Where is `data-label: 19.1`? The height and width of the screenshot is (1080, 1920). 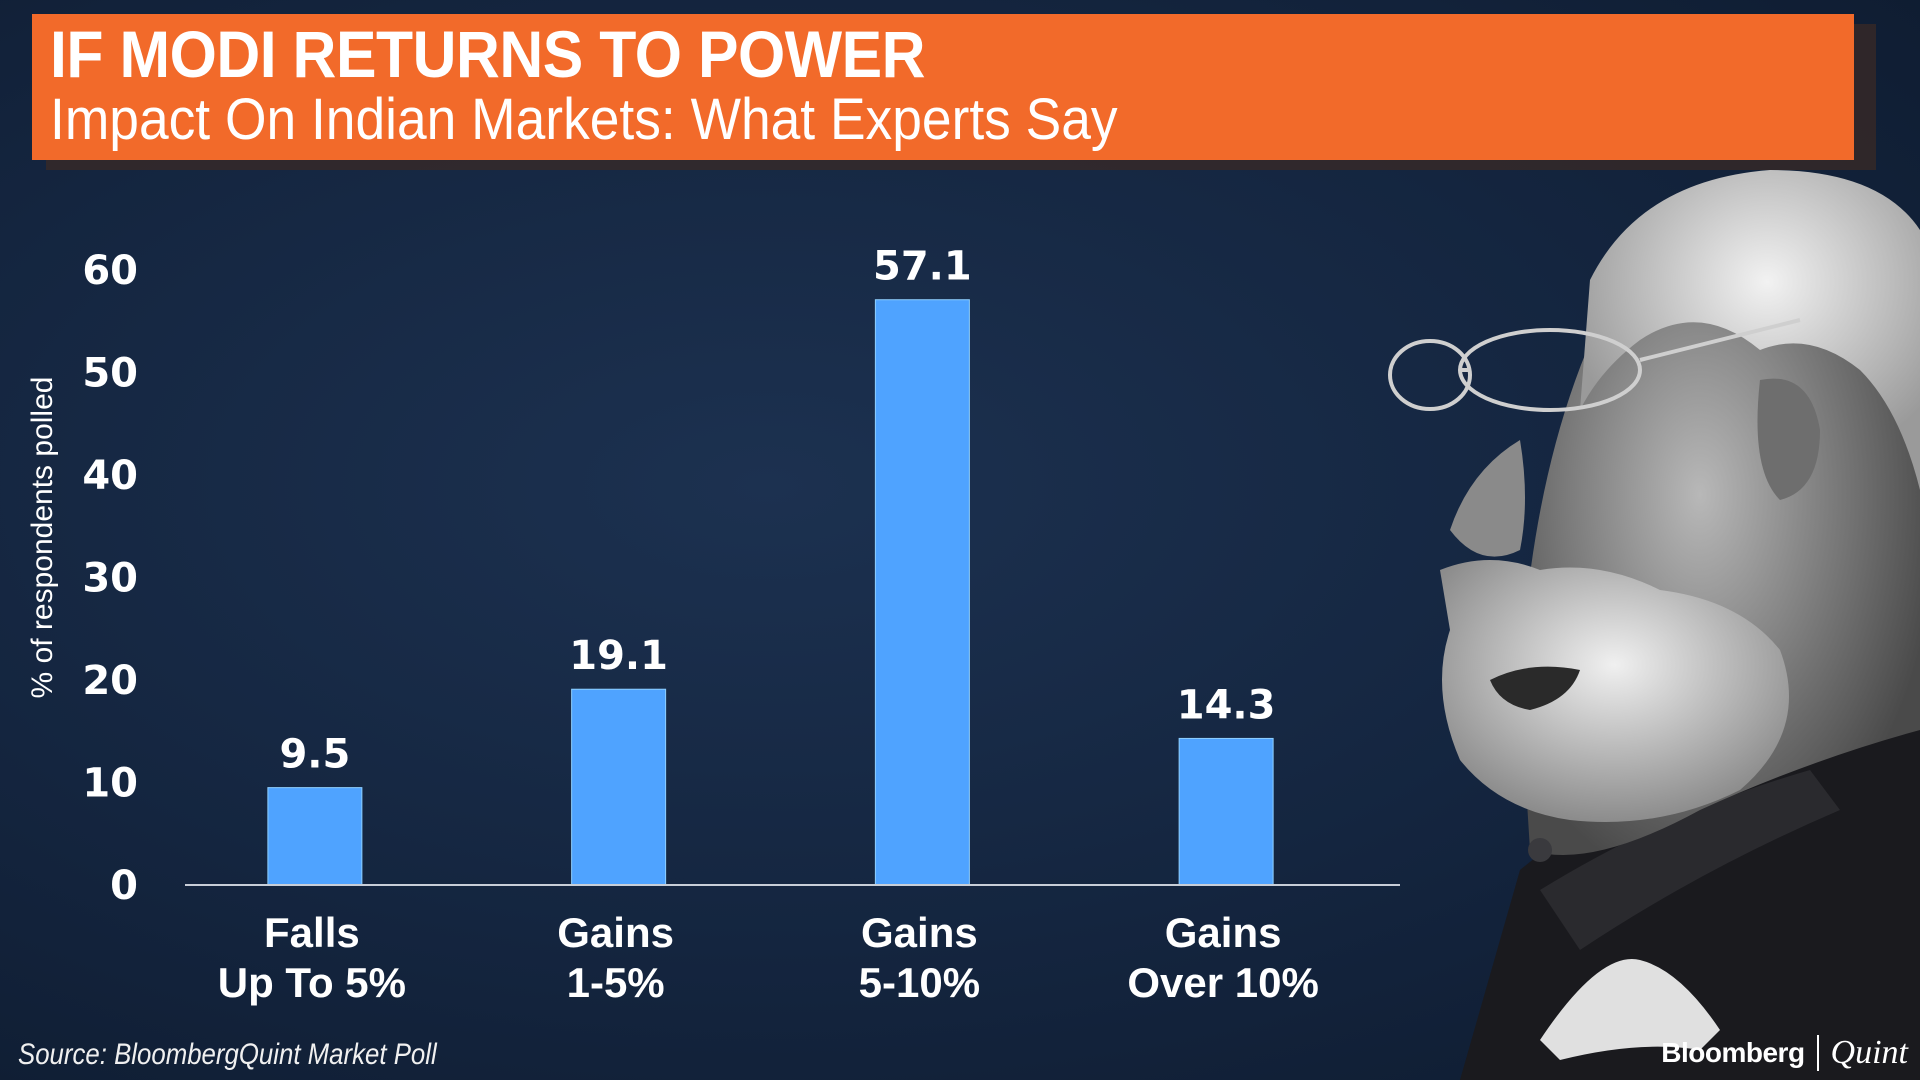
data-label: 19.1 is located at coordinates (618, 656).